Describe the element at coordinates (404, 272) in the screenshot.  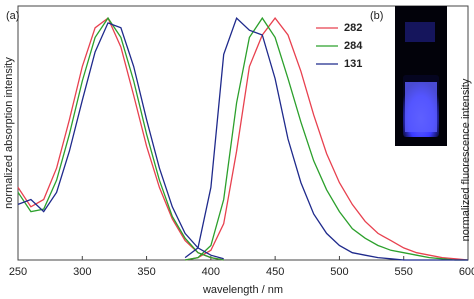
I see `x-tick-label: 550` at that location.